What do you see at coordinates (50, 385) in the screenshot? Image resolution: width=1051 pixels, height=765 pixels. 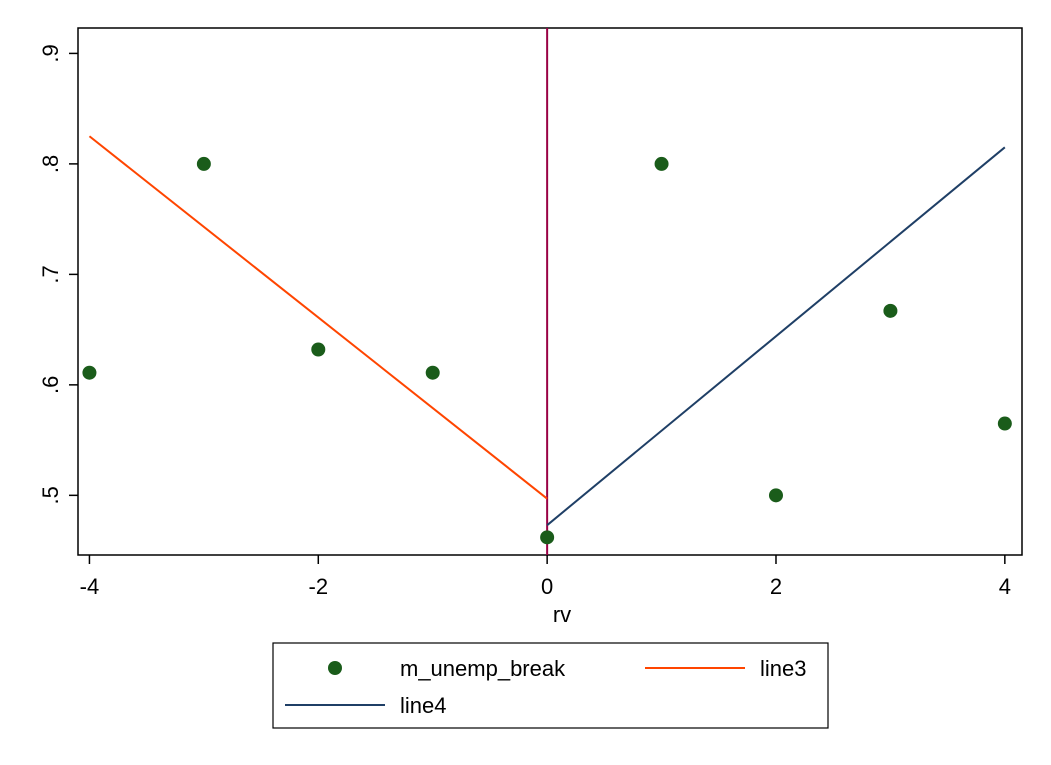 I see `y-tick-label: .6` at bounding box center [50, 385].